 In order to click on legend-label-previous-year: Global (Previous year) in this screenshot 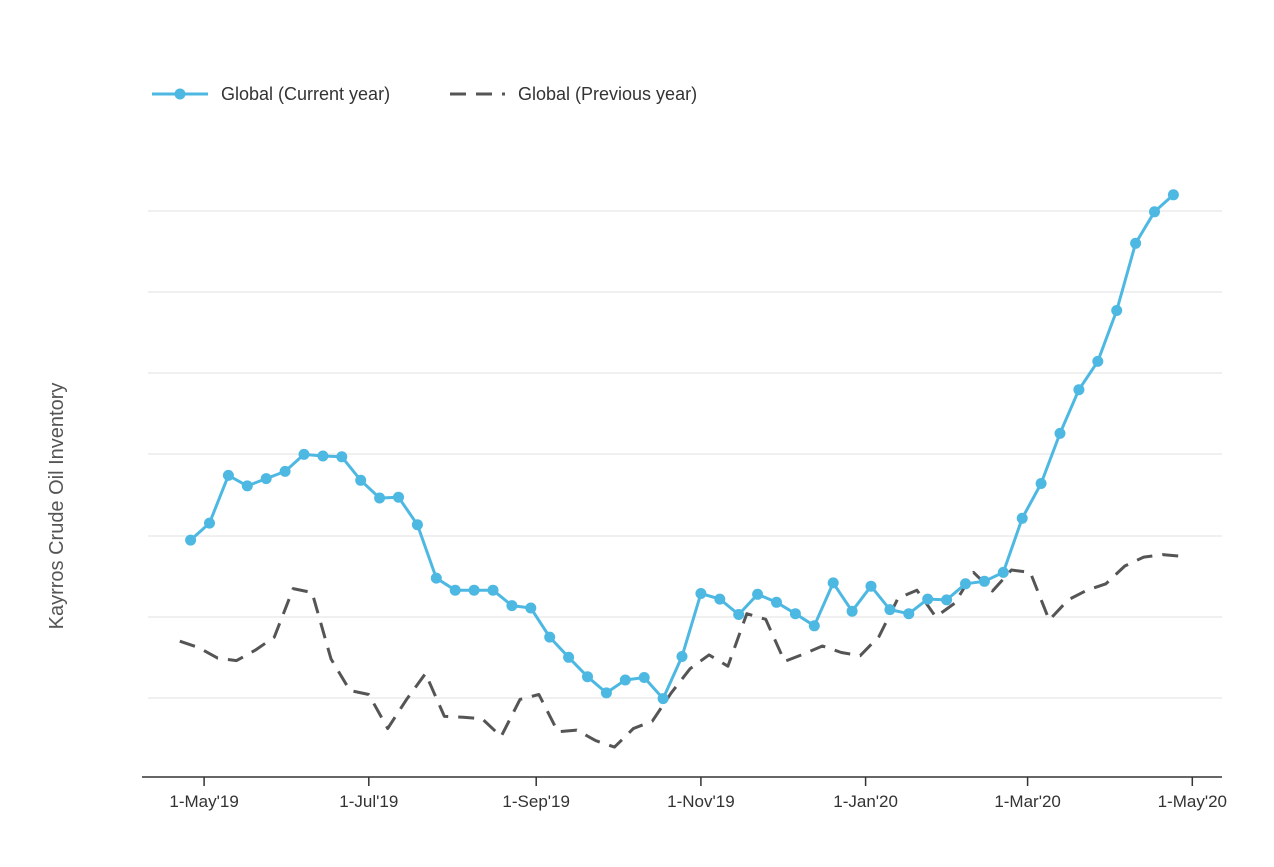, I will do `click(607, 94)`.